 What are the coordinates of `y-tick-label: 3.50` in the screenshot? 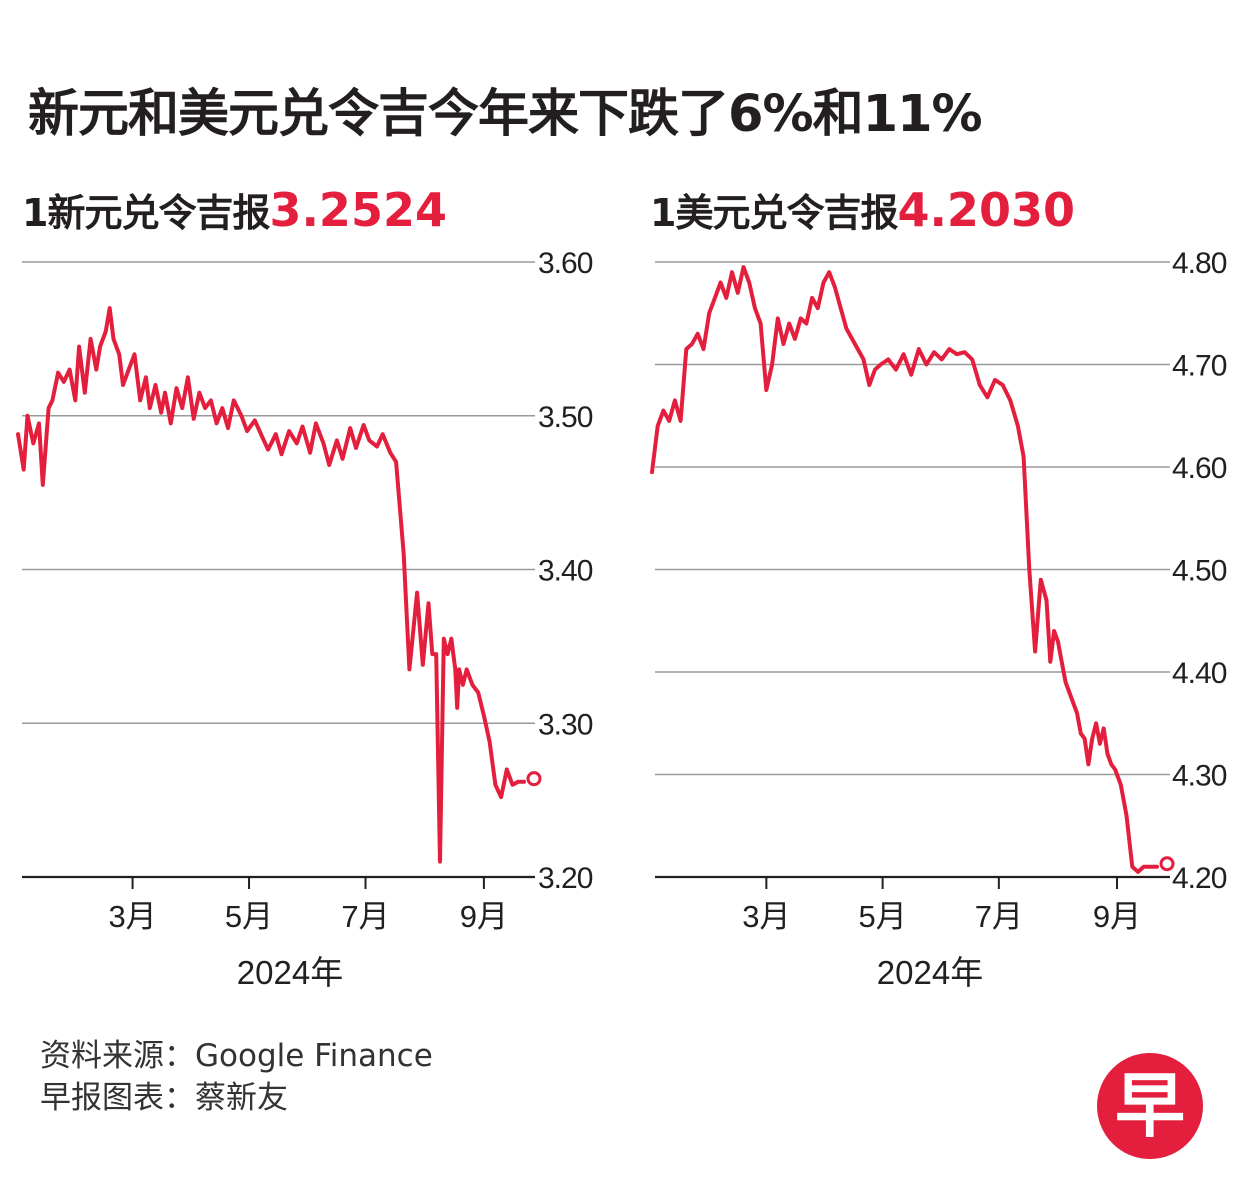 It's located at (565, 417).